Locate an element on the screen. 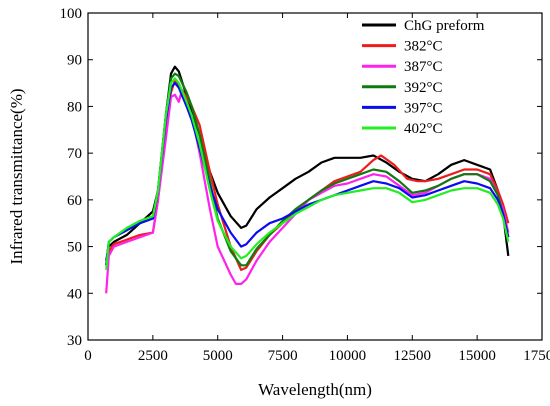 Image resolution: width=550 pixels, height=406 pixels. x-axis-title: Wavelength(nm) is located at coordinates (315, 389).